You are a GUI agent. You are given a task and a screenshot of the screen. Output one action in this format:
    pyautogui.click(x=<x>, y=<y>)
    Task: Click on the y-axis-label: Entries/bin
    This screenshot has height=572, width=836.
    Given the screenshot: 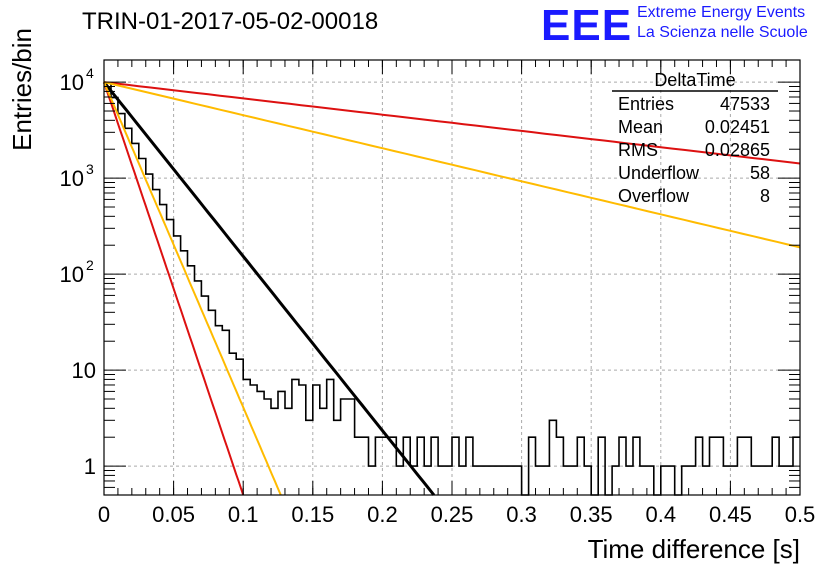 What is the action you would take?
    pyautogui.click(x=22, y=89)
    